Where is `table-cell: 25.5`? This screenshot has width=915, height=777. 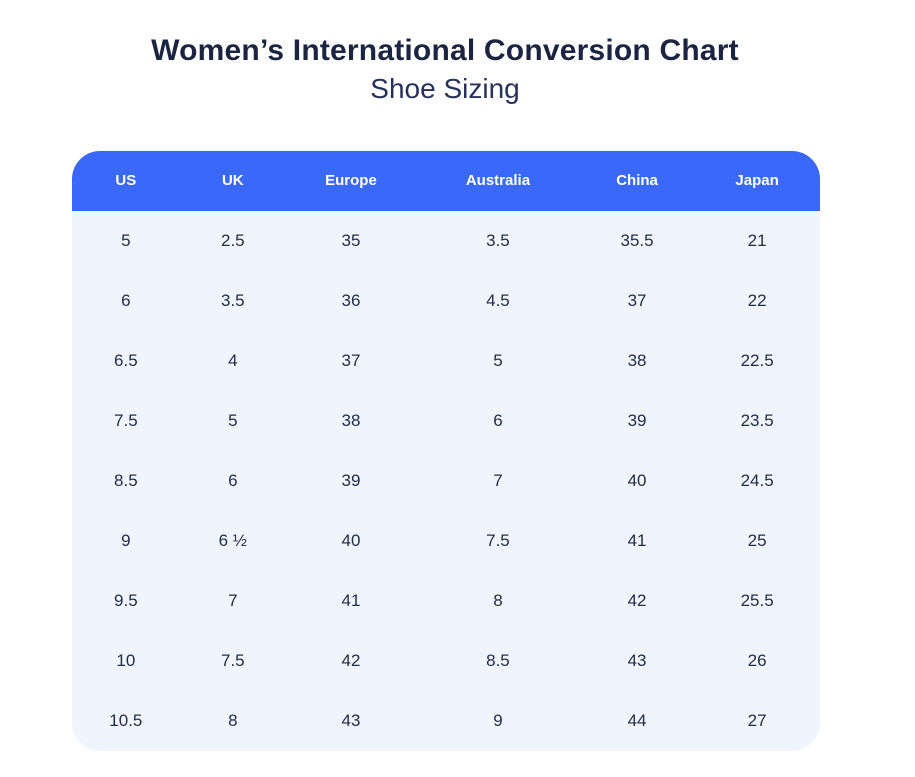
table-cell: 25.5 is located at coordinates (757, 600).